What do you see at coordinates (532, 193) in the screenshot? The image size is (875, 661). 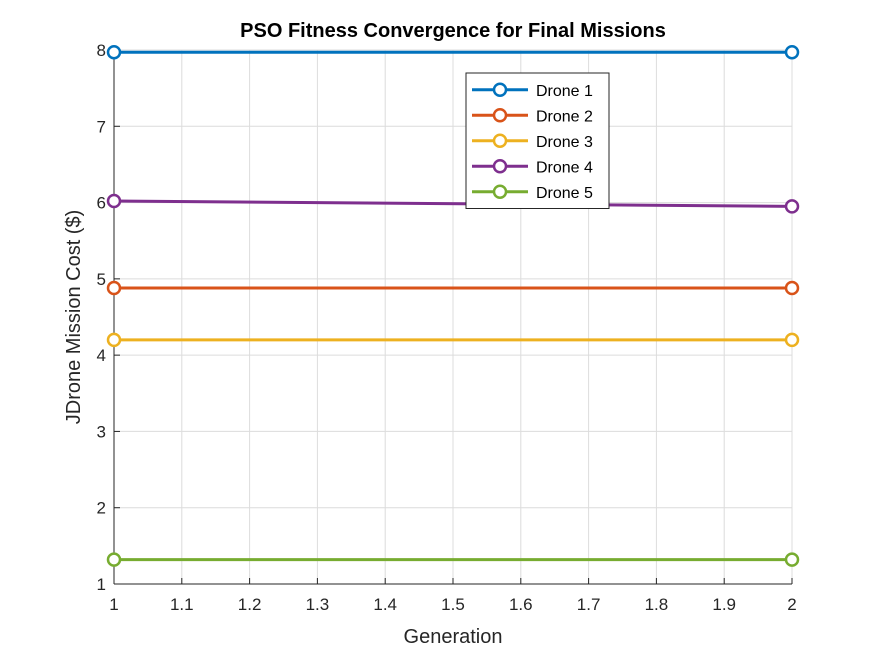 I see `legend-item: Drone 5` at bounding box center [532, 193].